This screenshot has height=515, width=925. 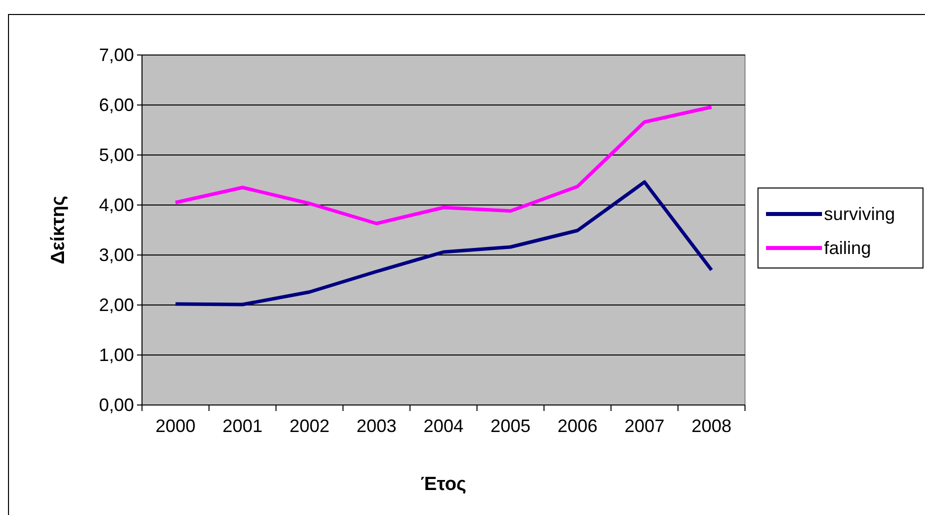 What do you see at coordinates (116, 204) in the screenshot?
I see `y-tick-label: 4,00` at bounding box center [116, 204].